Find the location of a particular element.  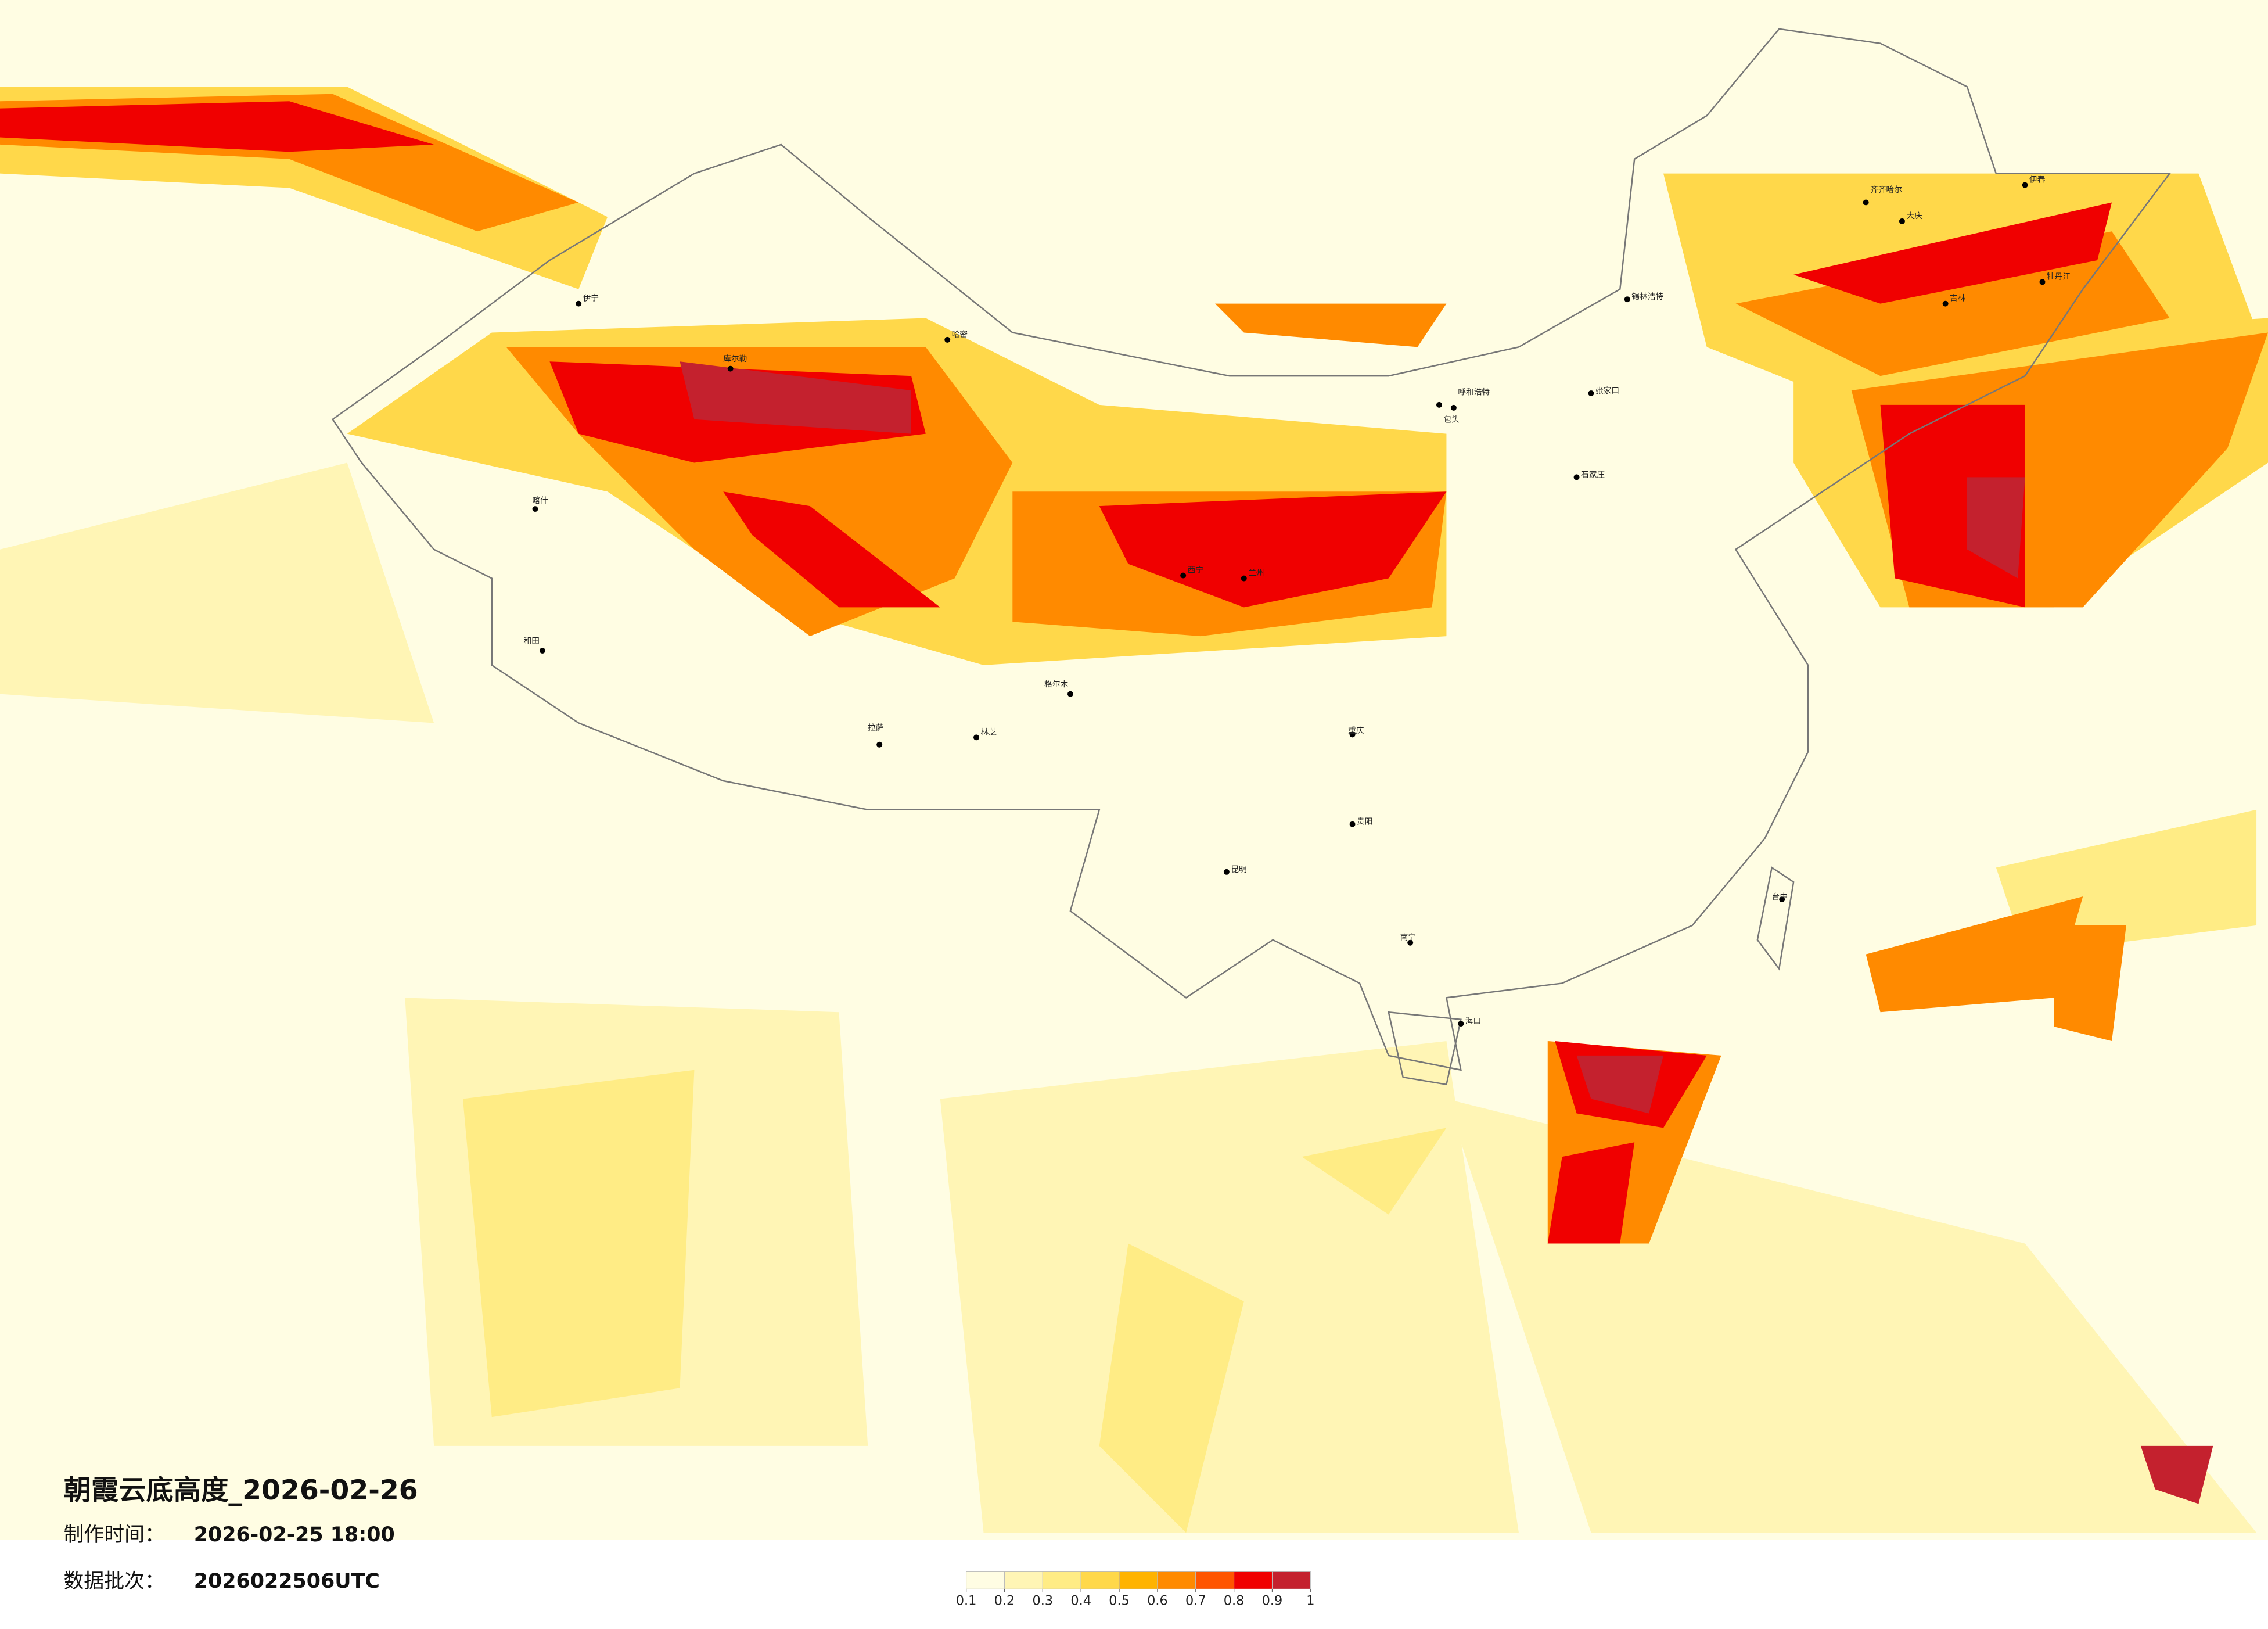

city-label: 哈密 is located at coordinates (960, 334).